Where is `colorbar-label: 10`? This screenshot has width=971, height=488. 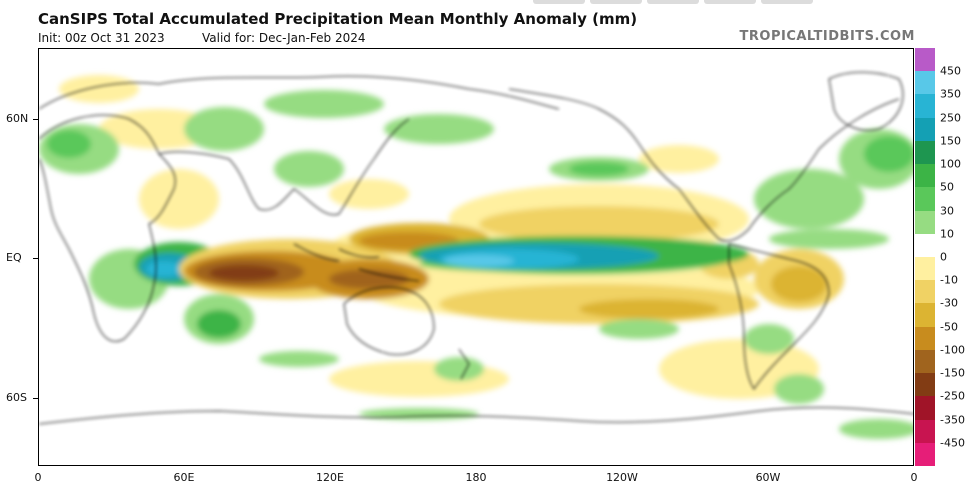
colorbar-label: 10 is located at coordinates (947, 234).